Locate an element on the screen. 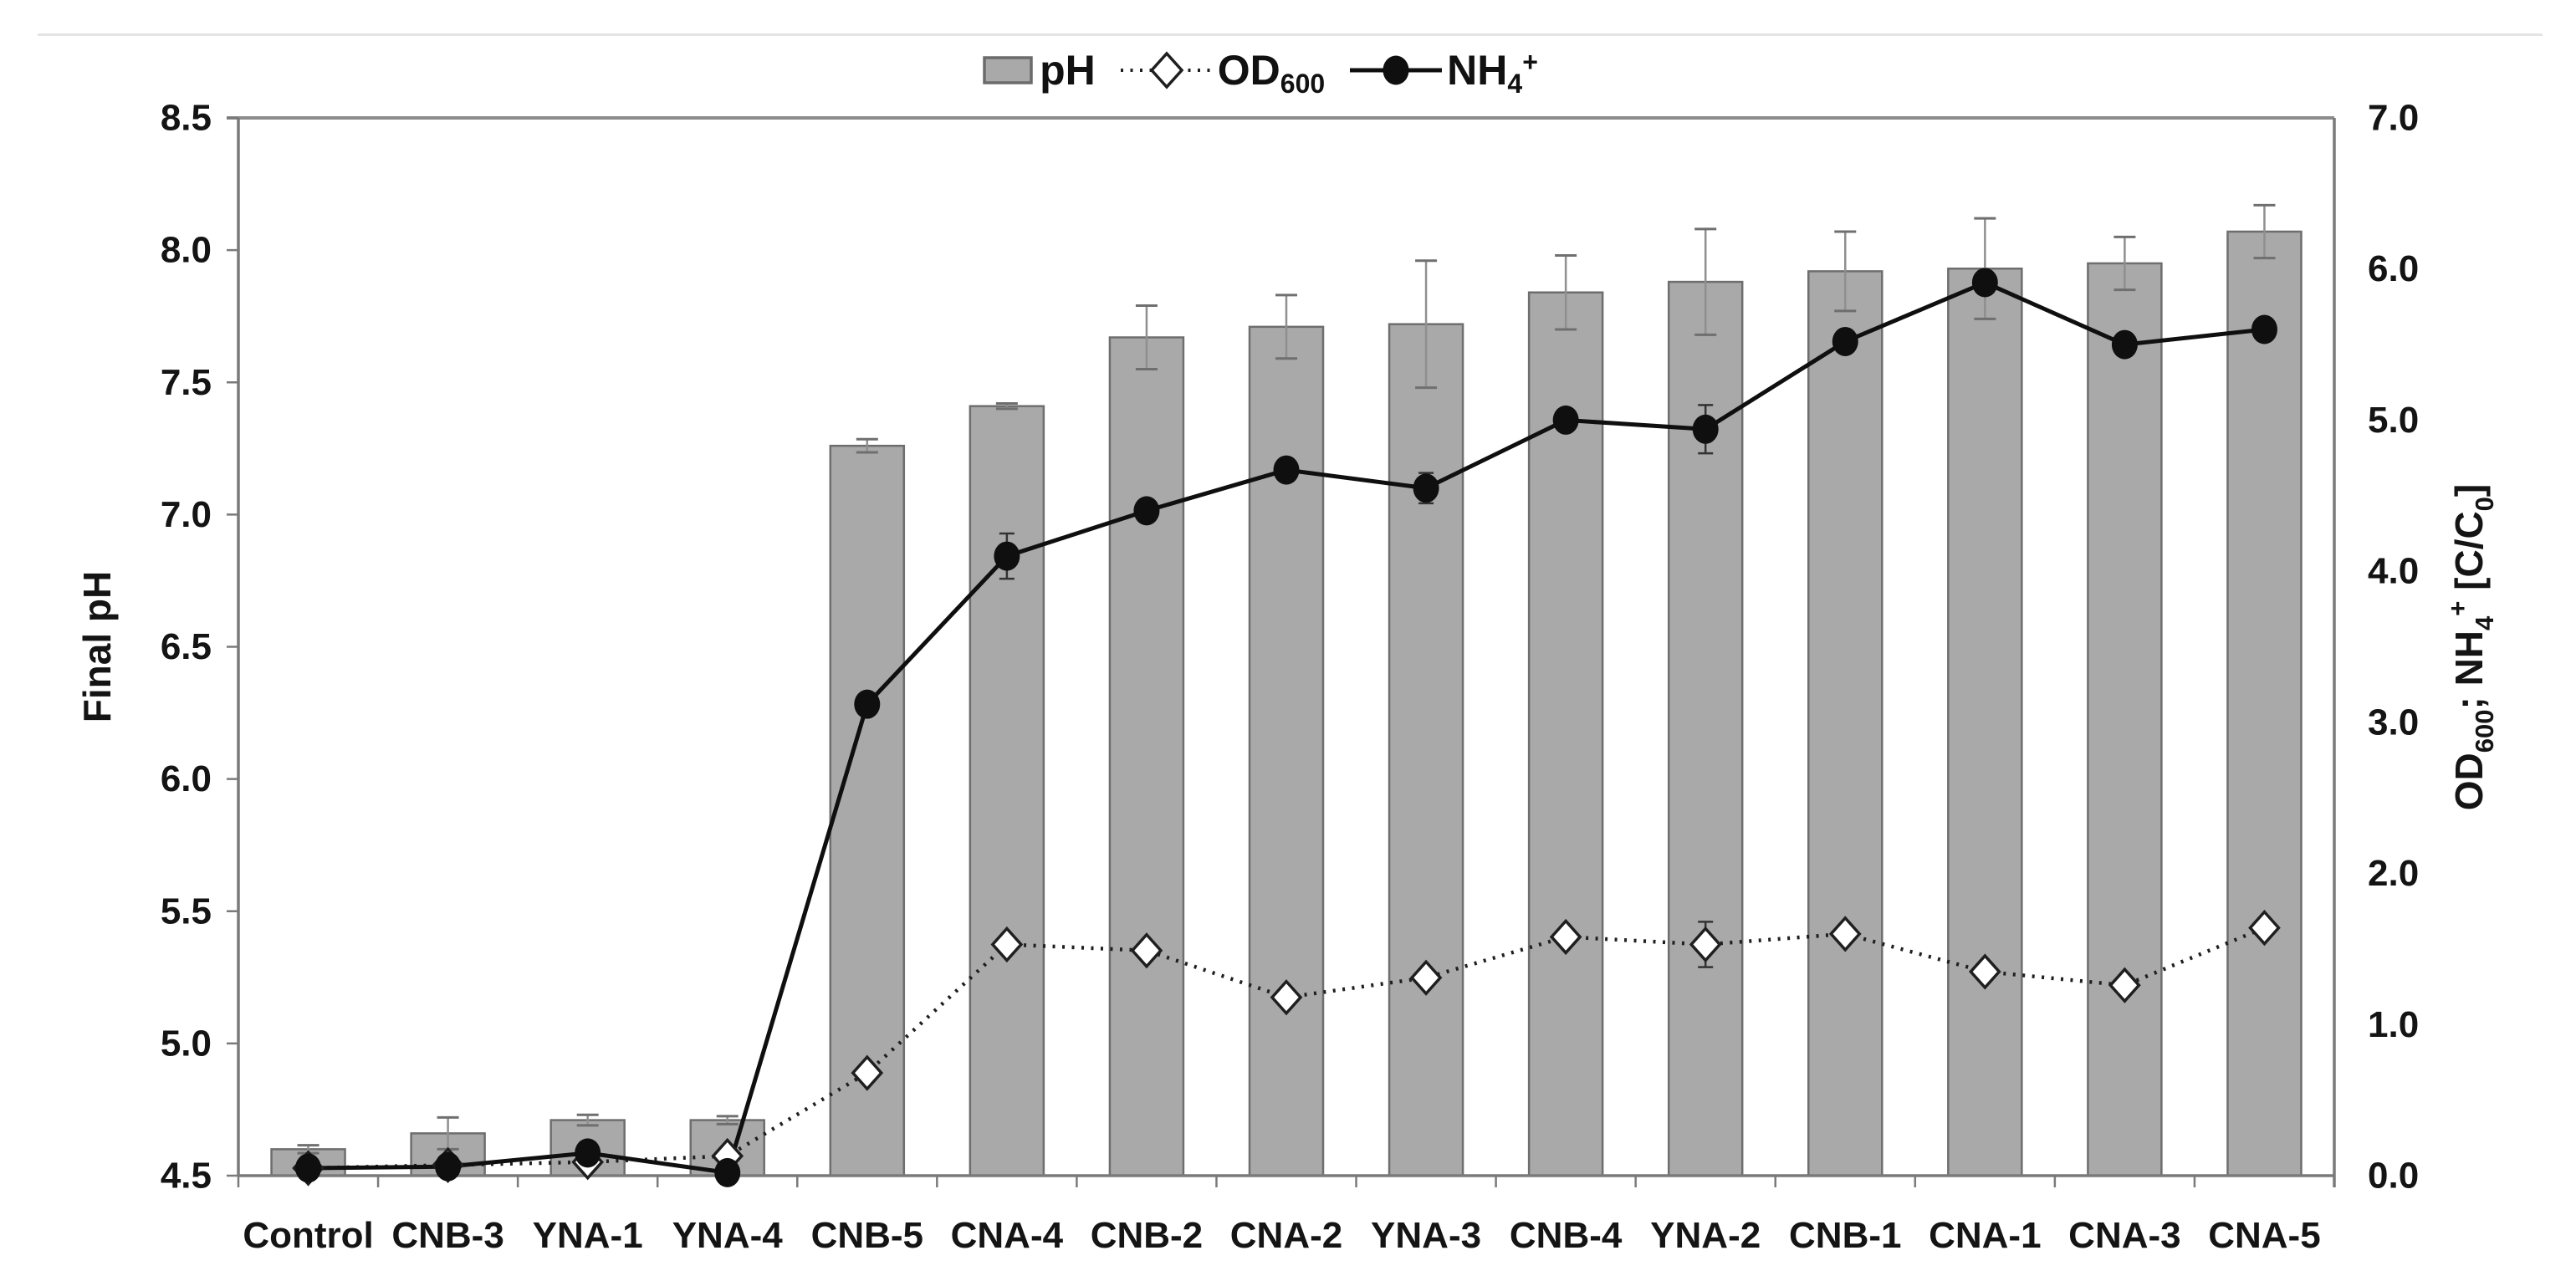 The image size is (2576, 1276). right-axis-tick-label: 0.0 is located at coordinates (2393, 1176).